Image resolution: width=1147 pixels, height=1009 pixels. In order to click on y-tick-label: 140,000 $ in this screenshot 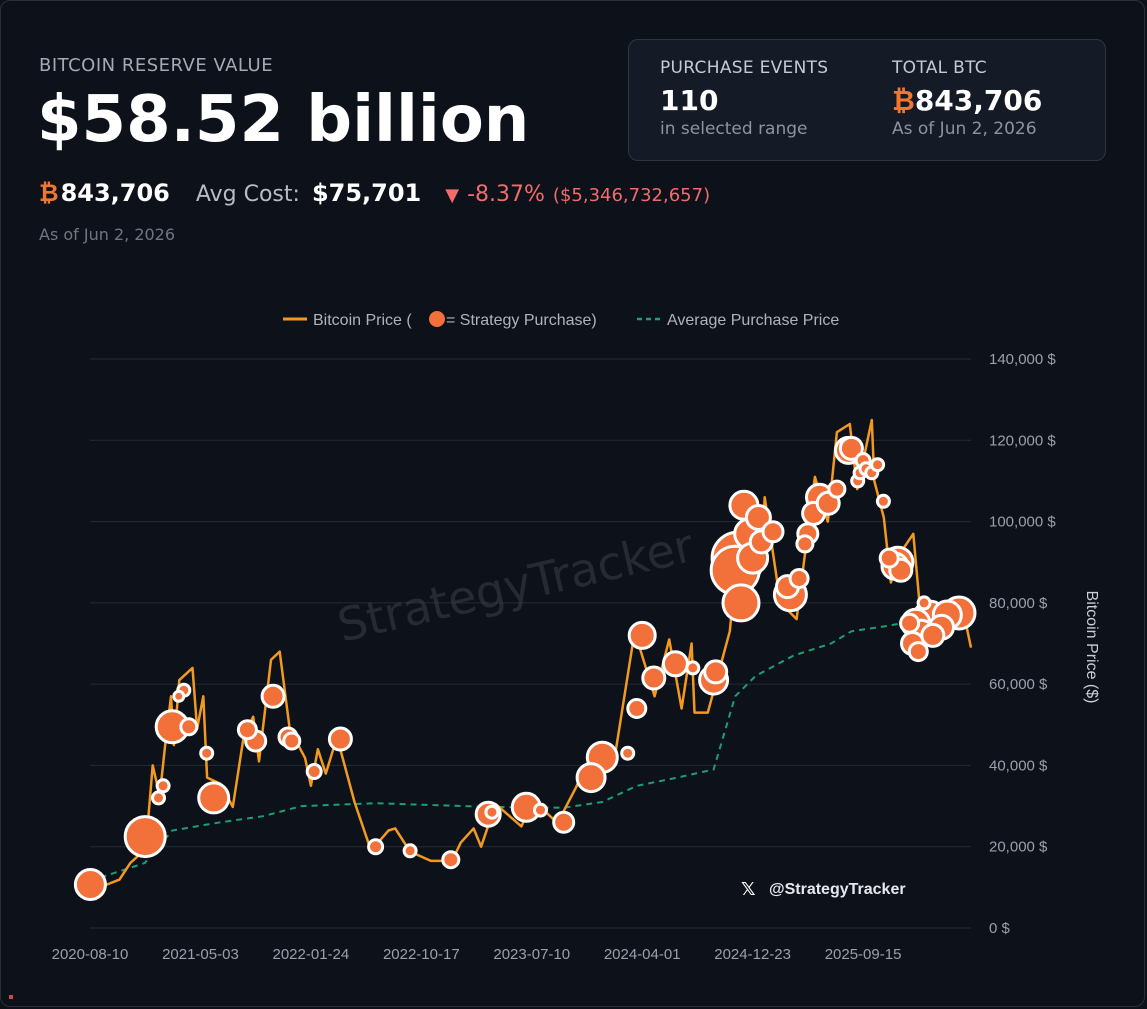, I will do `click(1022, 359)`.